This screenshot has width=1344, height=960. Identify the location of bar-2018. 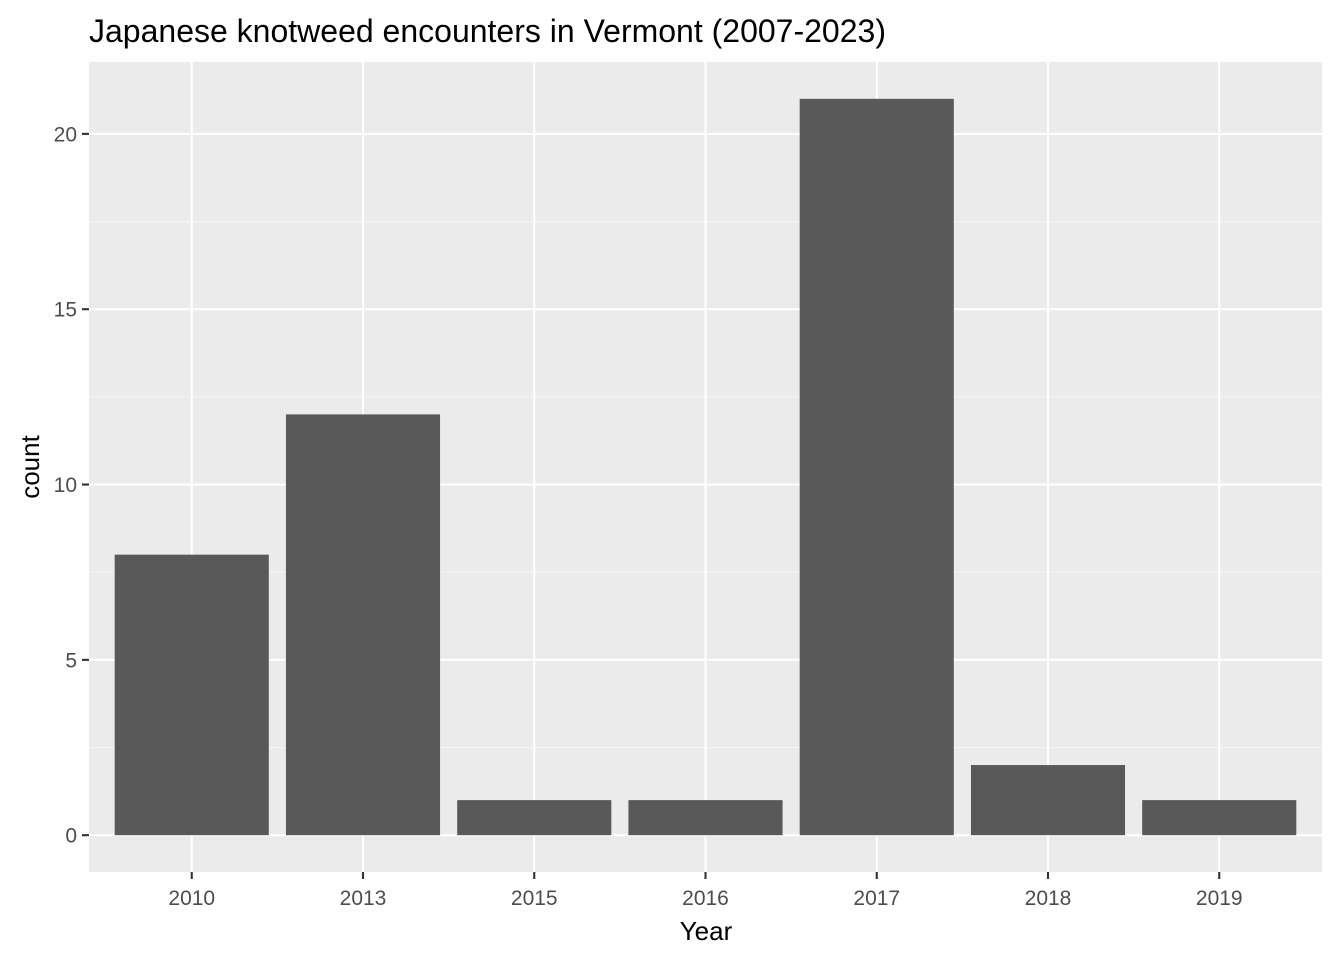
(1048, 800).